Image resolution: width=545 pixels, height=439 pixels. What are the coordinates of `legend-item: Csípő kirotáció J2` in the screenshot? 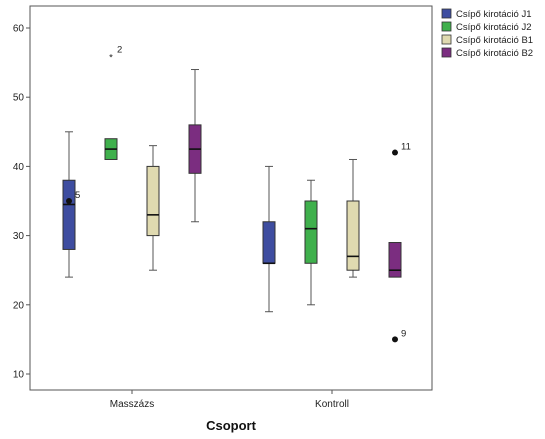 It's located at (486, 27).